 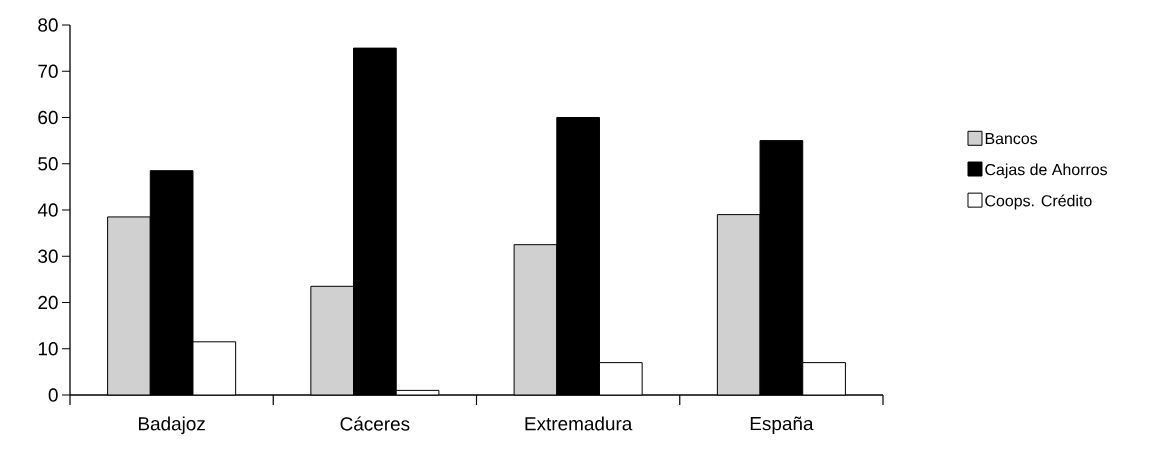 I want to click on x-tick-label: Badajoz, so click(x=171, y=425).